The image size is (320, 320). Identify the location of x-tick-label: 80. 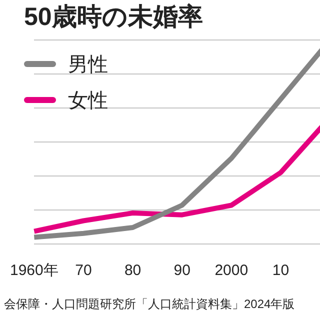
(133, 271).